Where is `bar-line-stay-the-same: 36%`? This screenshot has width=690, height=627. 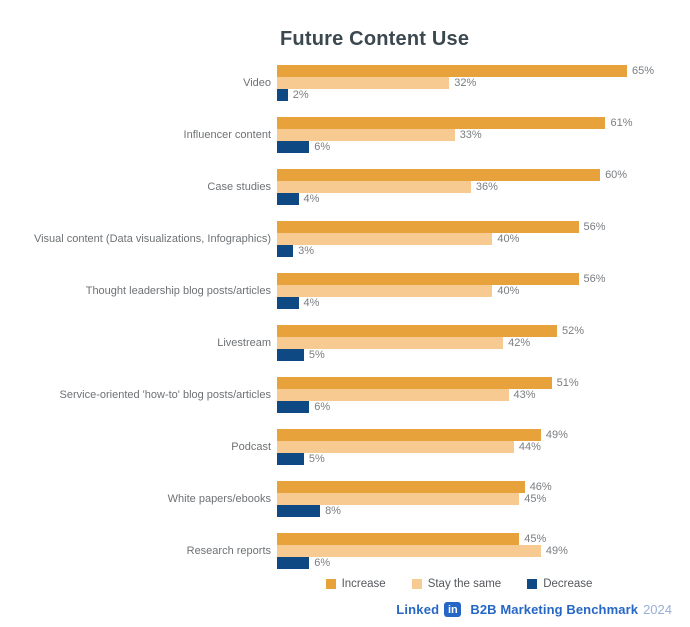 bar-line-stay-the-same: 36% is located at coordinates (452, 187).